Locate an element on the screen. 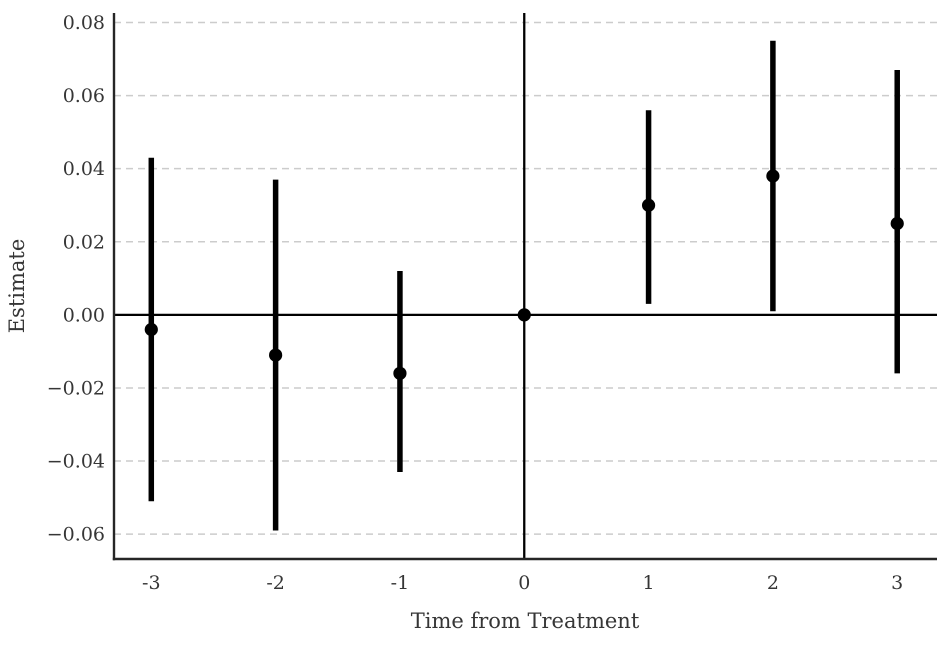 The height and width of the screenshot is (648, 950). y-tick-label: −0.04 is located at coordinates (76, 462).